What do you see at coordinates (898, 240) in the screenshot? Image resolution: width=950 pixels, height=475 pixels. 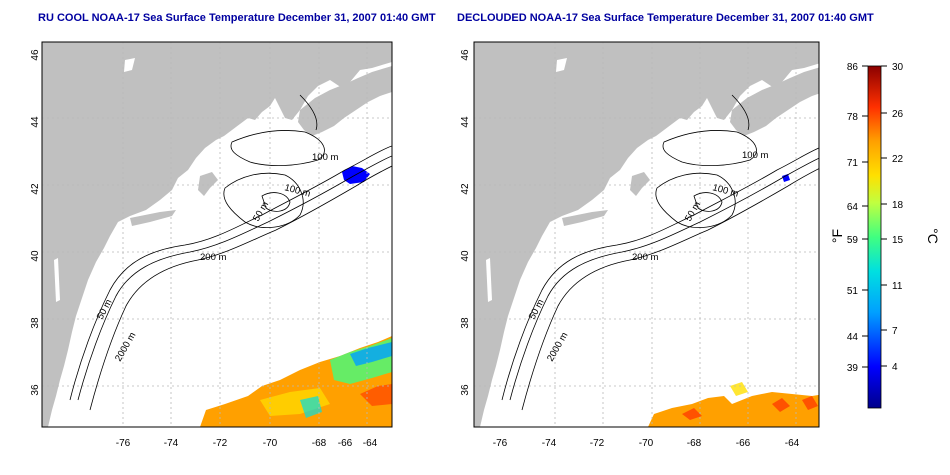 I see `colorbar-c-label: 15` at bounding box center [898, 240].